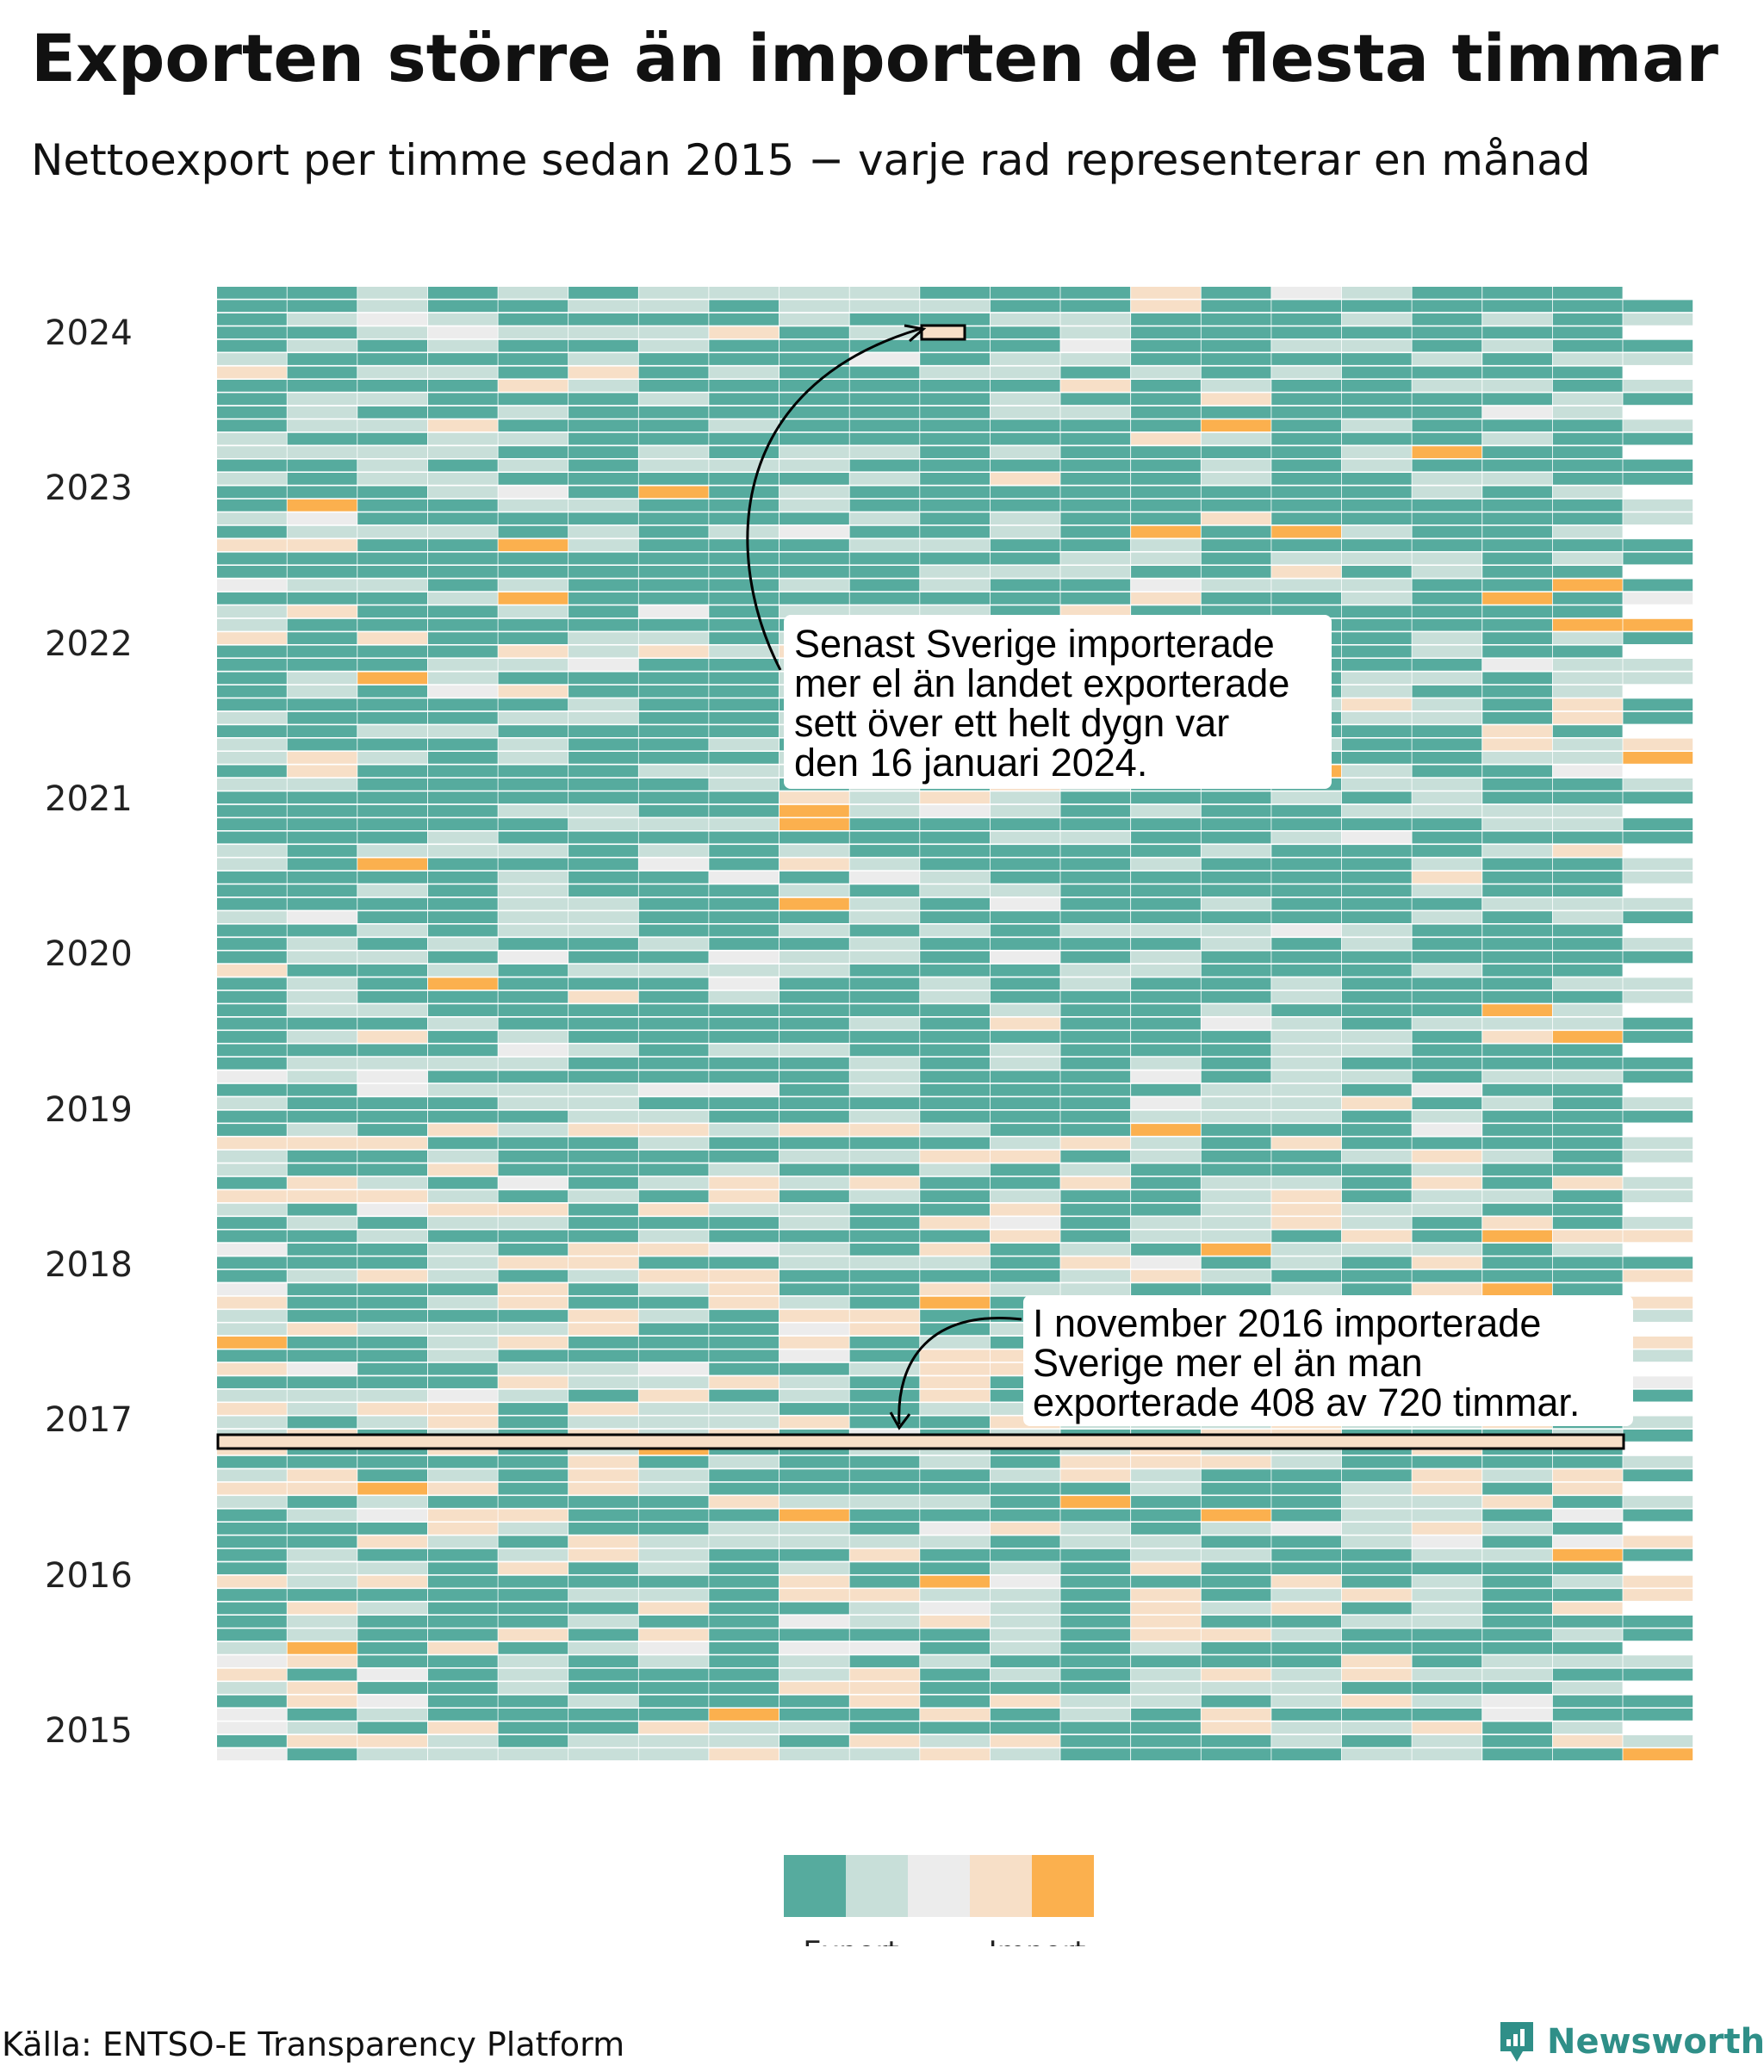 Image resolution: width=1764 pixels, height=2072 pixels. What do you see at coordinates (89, 799) in the screenshot?
I see `y-tick-label-2021: 2021` at bounding box center [89, 799].